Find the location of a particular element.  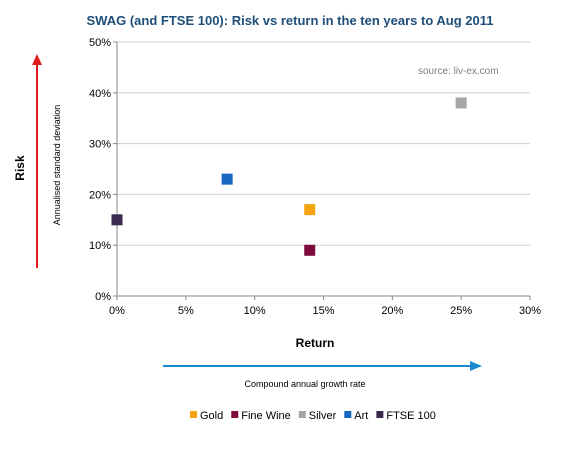

x-axis-sublabel: Compound annual growth rate is located at coordinates (304, 384).